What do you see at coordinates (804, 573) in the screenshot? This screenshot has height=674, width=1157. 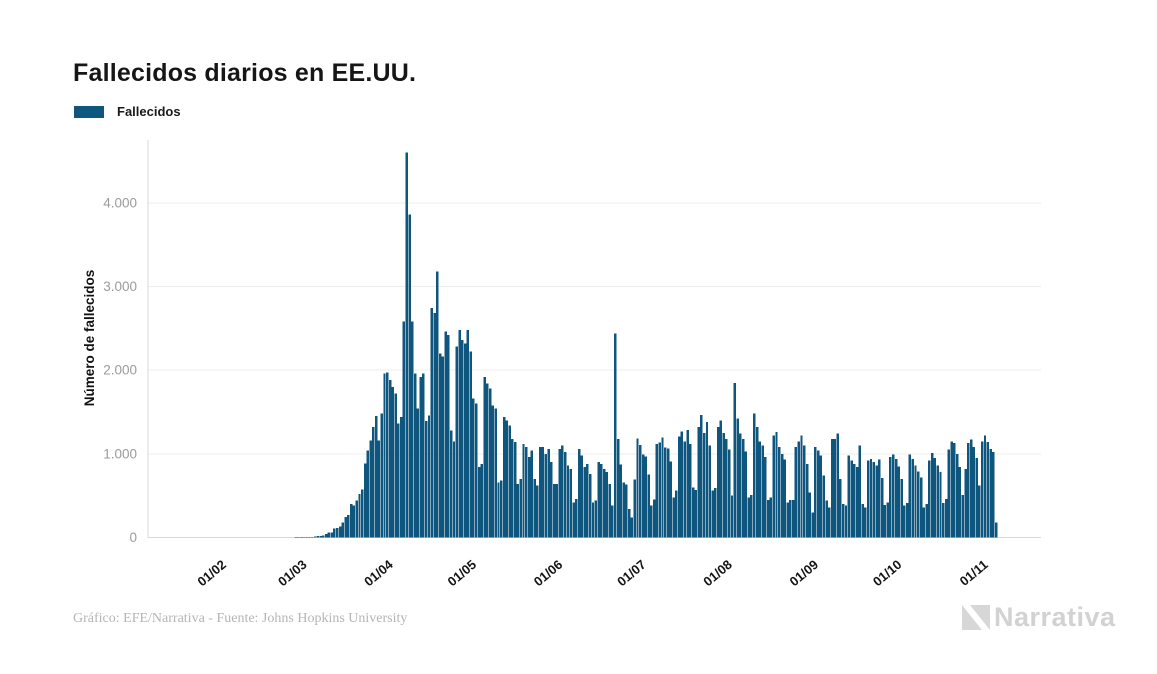 I see `x-tick-label: 01/09` at bounding box center [804, 573].